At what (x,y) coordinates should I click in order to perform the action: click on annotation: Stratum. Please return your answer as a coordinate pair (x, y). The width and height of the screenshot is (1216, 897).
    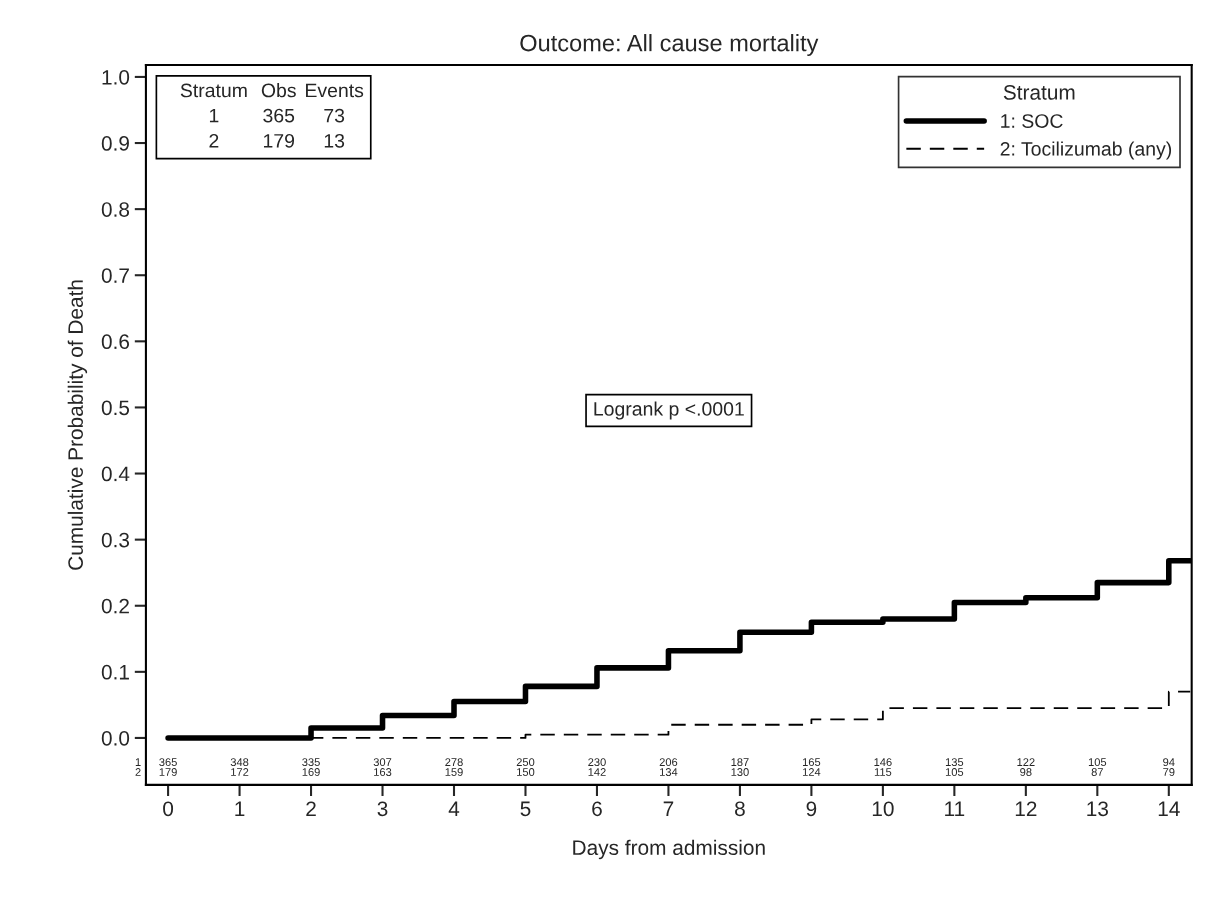
    Looking at the image, I should click on (213, 90).